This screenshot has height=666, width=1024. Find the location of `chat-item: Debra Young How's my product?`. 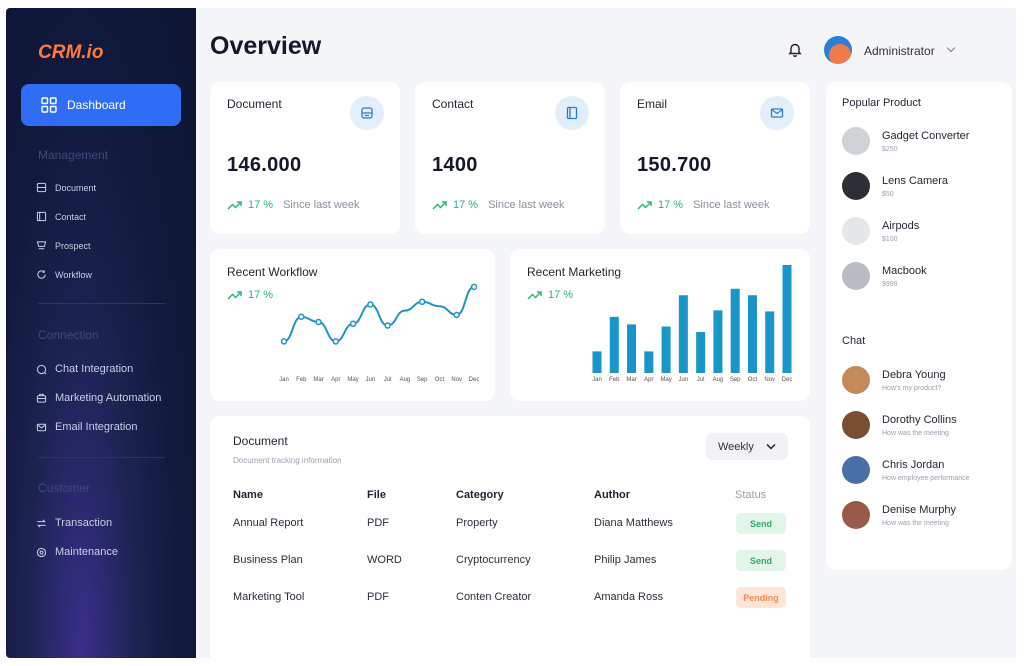

chat-item: Debra Young How's my product? is located at coordinates (894, 380).